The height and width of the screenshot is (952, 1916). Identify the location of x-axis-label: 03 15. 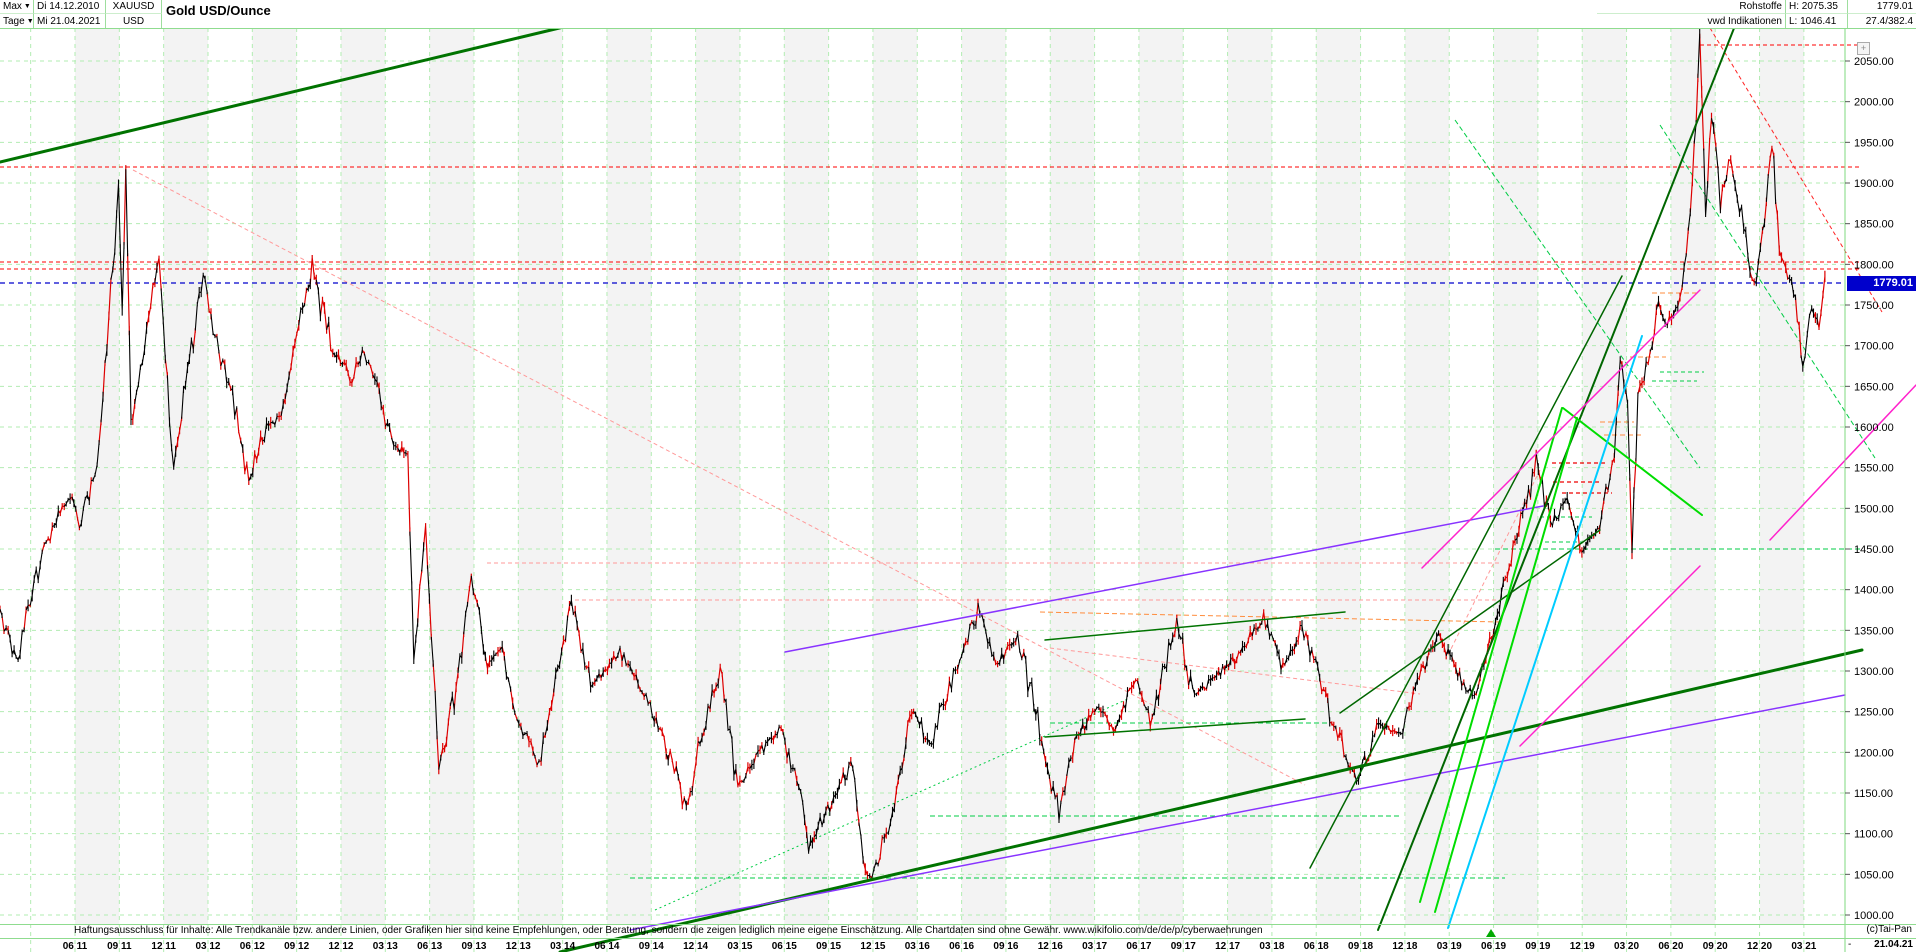
(739, 946).